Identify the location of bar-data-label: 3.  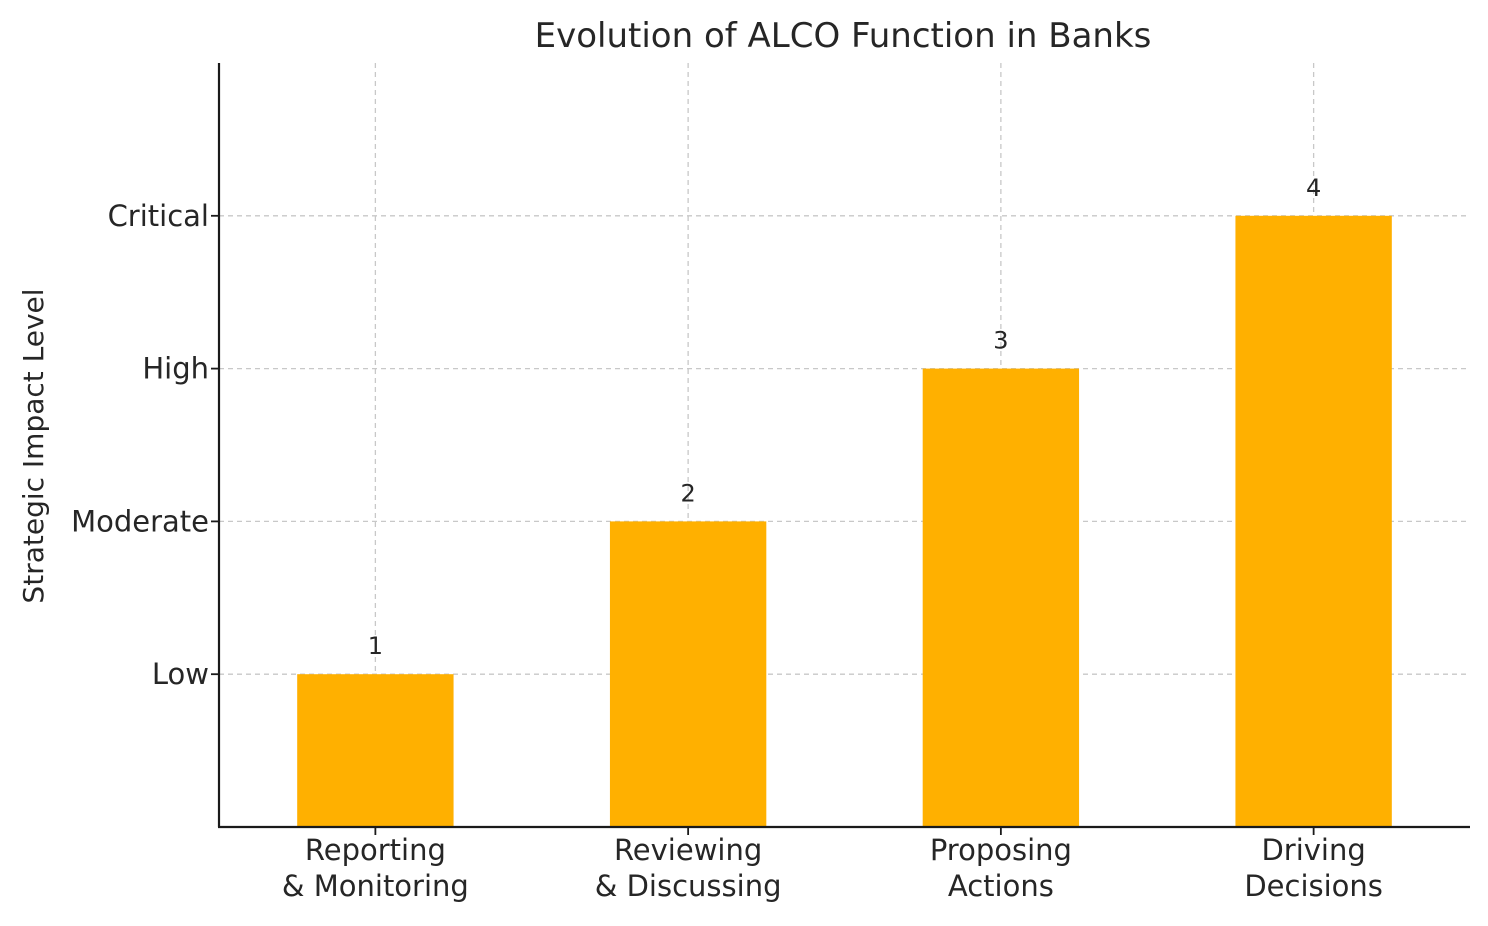
(1000, 341).